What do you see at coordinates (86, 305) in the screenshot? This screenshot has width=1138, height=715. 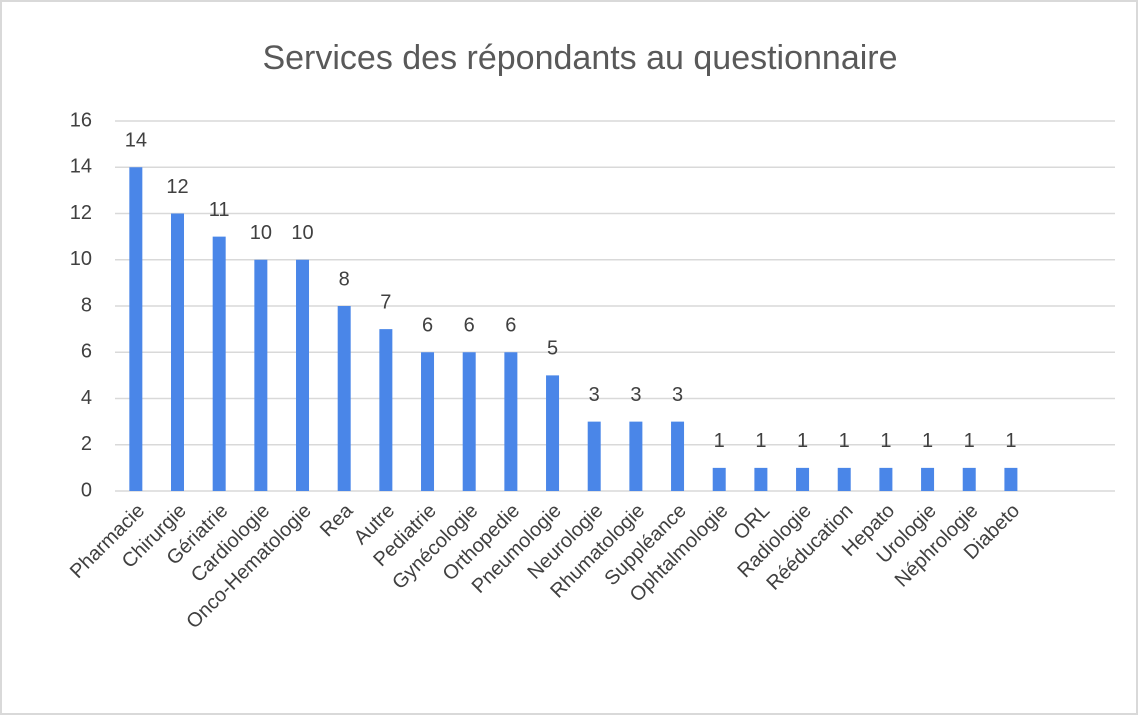 I see `y-tick-label: 8` at bounding box center [86, 305].